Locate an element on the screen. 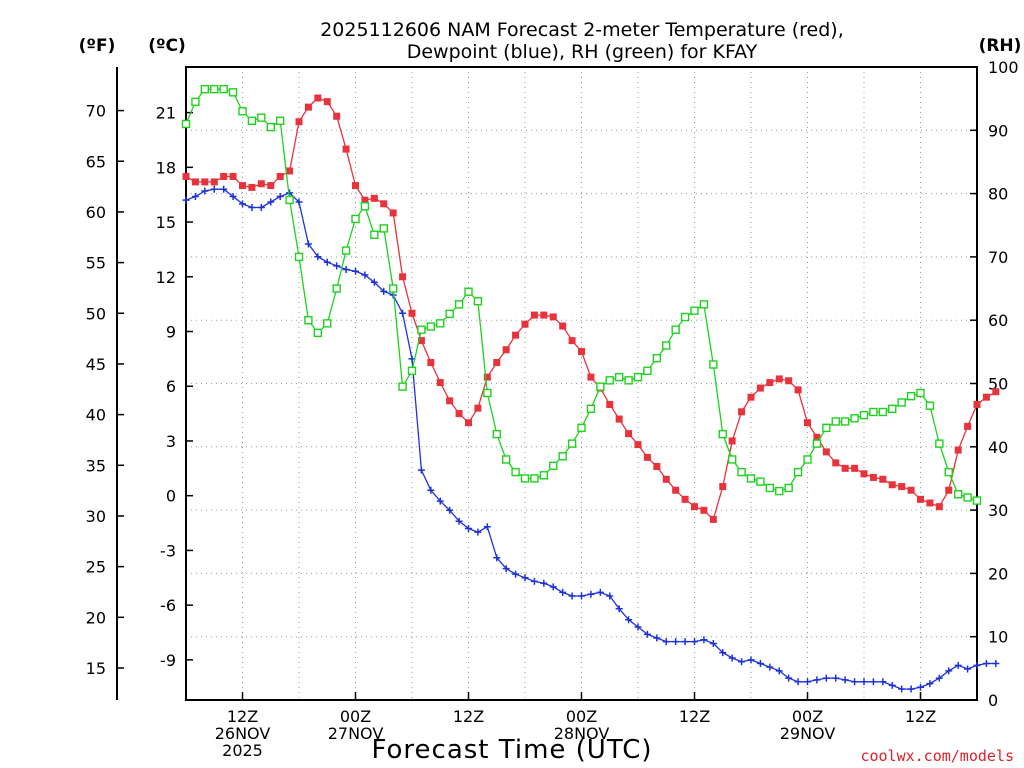 This screenshot has width=1024, height=768. chart-title-line-2: Dewpoint (blue), RH (green) for KFAY is located at coordinates (582, 52).